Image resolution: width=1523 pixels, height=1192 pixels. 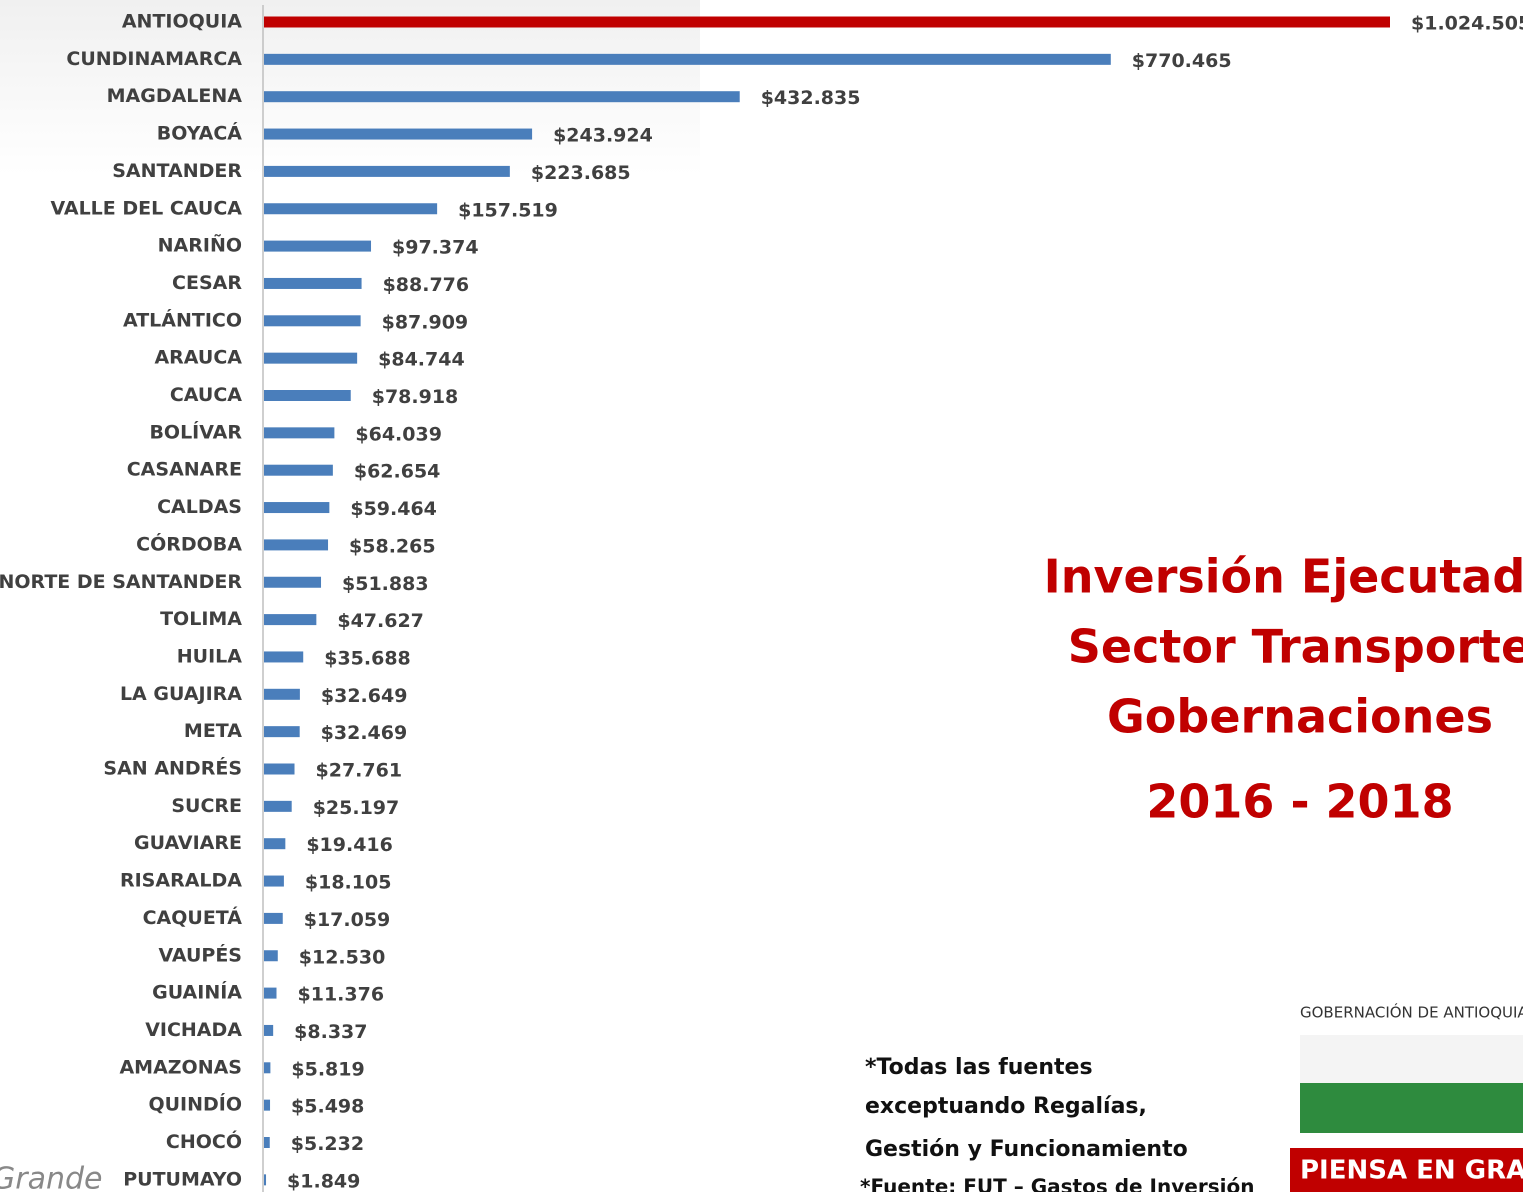 I want to click on category-label: VALLE DEL CAUCA, so click(x=146, y=208).